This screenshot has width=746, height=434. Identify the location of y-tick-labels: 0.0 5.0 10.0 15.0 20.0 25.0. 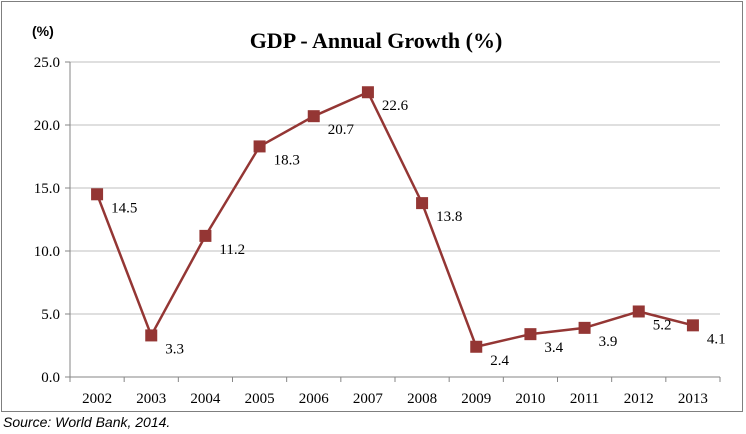
(47, 220).